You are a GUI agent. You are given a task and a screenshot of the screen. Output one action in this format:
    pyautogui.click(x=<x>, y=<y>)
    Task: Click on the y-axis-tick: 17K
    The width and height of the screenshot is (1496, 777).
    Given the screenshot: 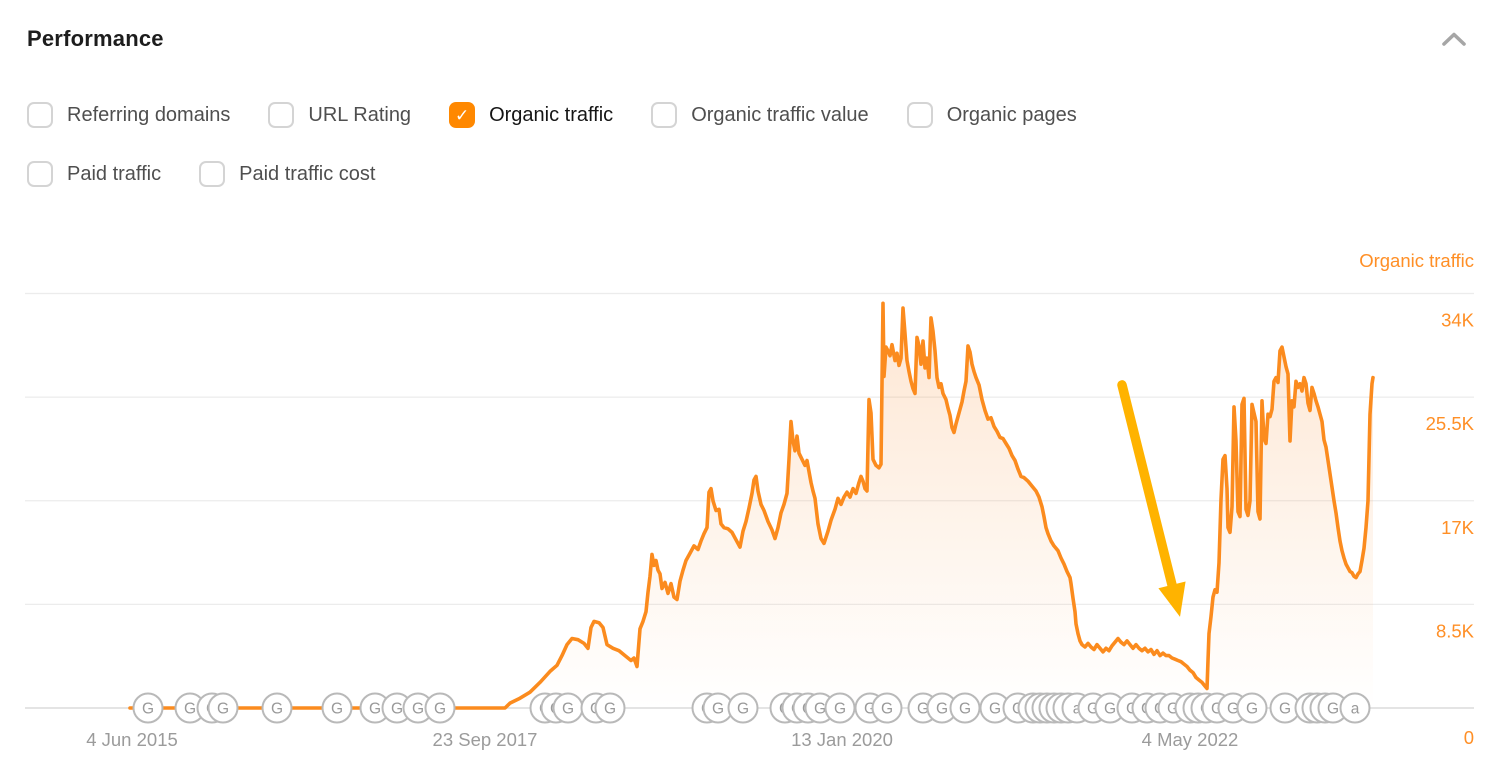 What is the action you would take?
    pyautogui.click(x=1458, y=527)
    